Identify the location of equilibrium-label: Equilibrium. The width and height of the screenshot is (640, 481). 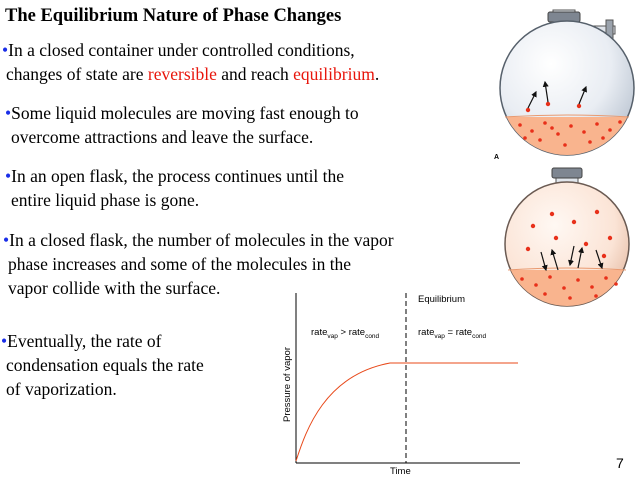
(441, 299).